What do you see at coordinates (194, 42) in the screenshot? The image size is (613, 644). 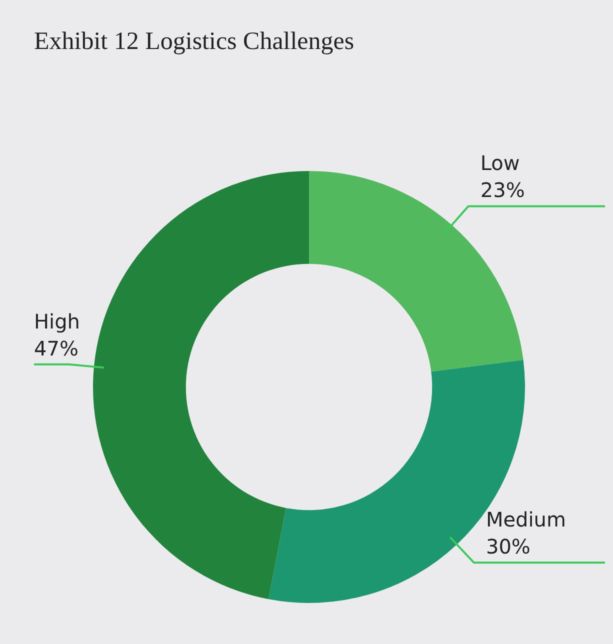 I see `chart-title: Exhibit 12 Logistics Challenges` at bounding box center [194, 42].